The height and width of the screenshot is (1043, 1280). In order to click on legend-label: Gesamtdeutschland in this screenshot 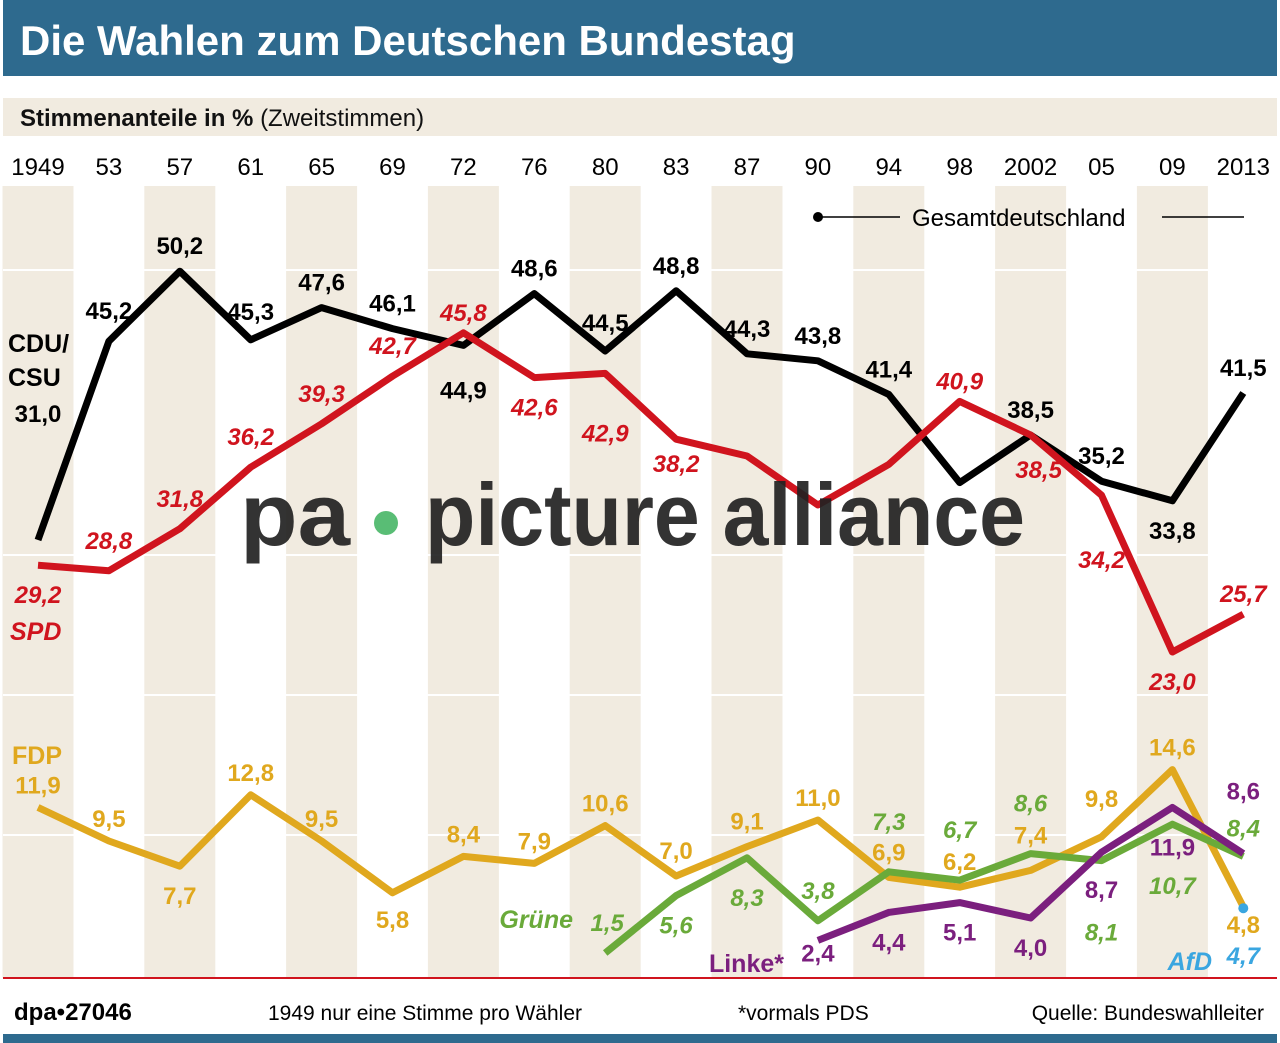, I will do `click(1018, 218)`.